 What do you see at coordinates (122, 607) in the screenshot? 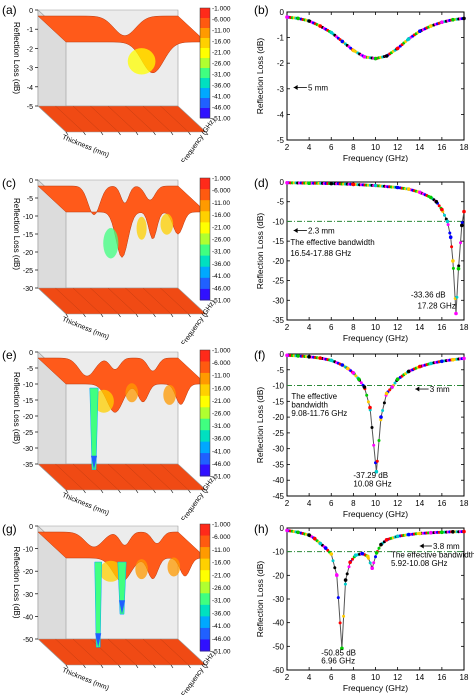
I see `surface-spike-tip` at bounding box center [122, 607].